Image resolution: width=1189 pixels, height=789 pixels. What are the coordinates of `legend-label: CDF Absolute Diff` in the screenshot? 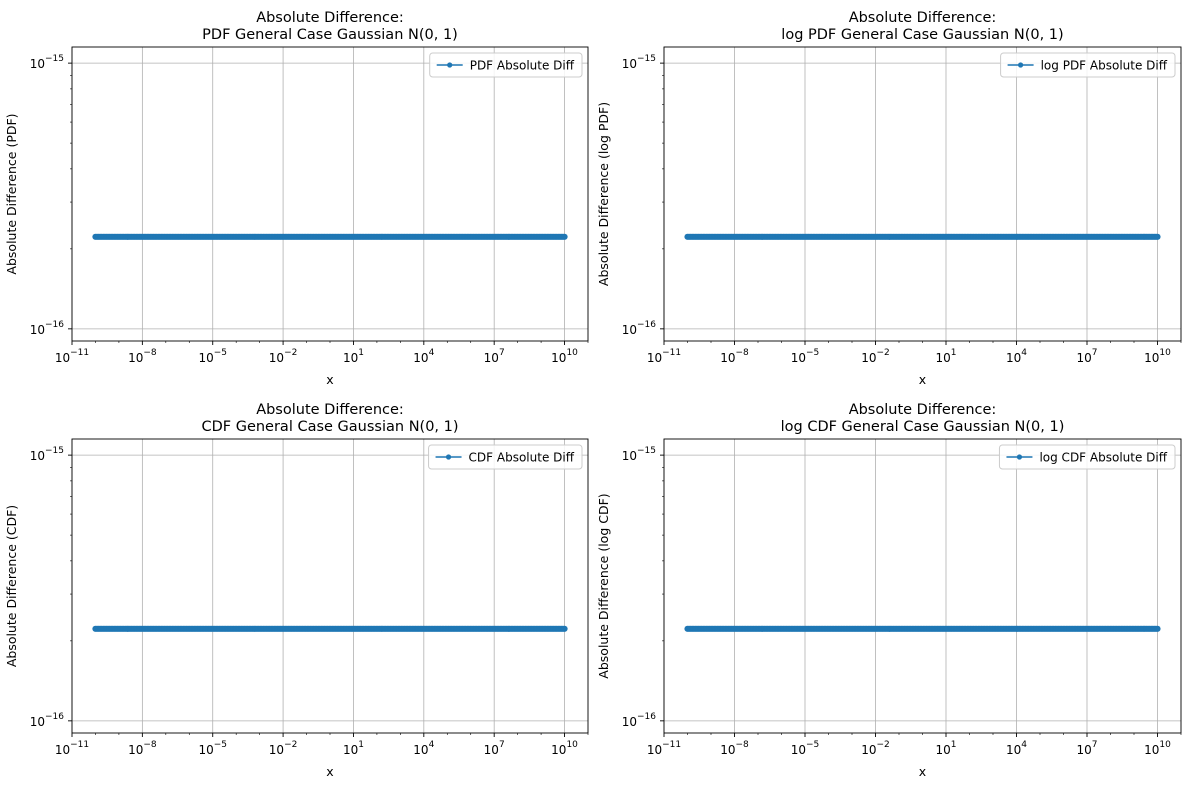 It's located at (522, 458).